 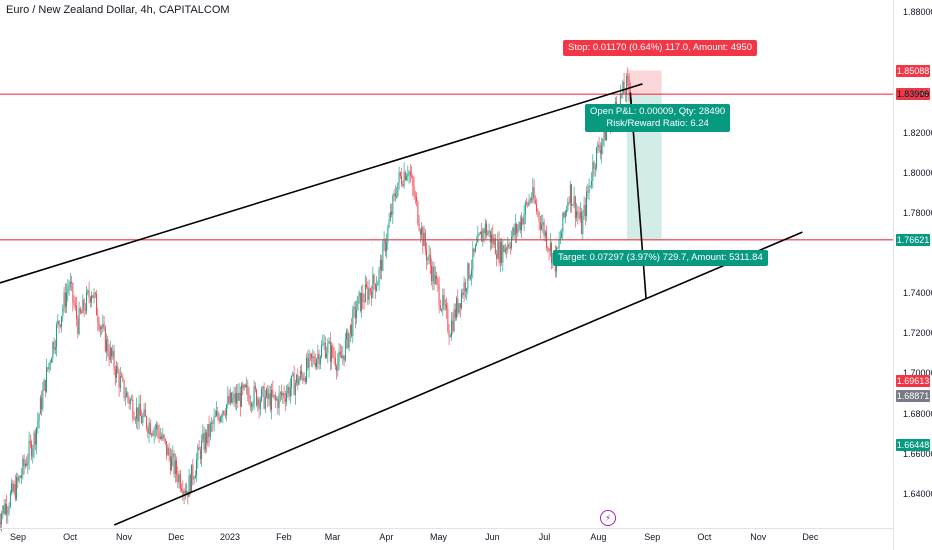 What do you see at coordinates (917, 293) in the screenshot?
I see `price-tick-label: 1.74000` at bounding box center [917, 293].